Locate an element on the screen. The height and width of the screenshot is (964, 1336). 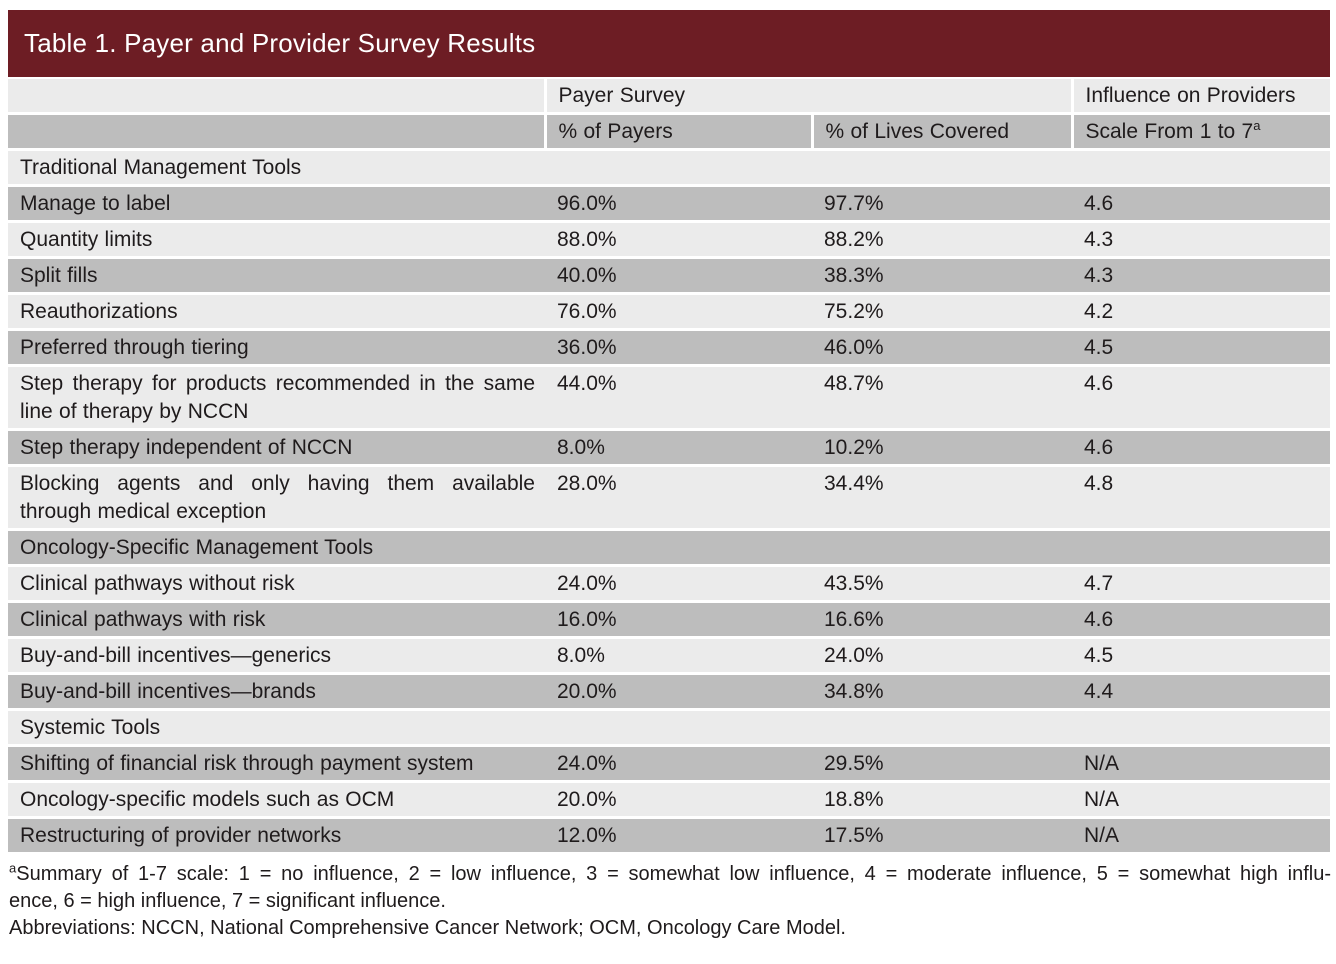
percent-payers-cell: 40.0% is located at coordinates (678, 276).